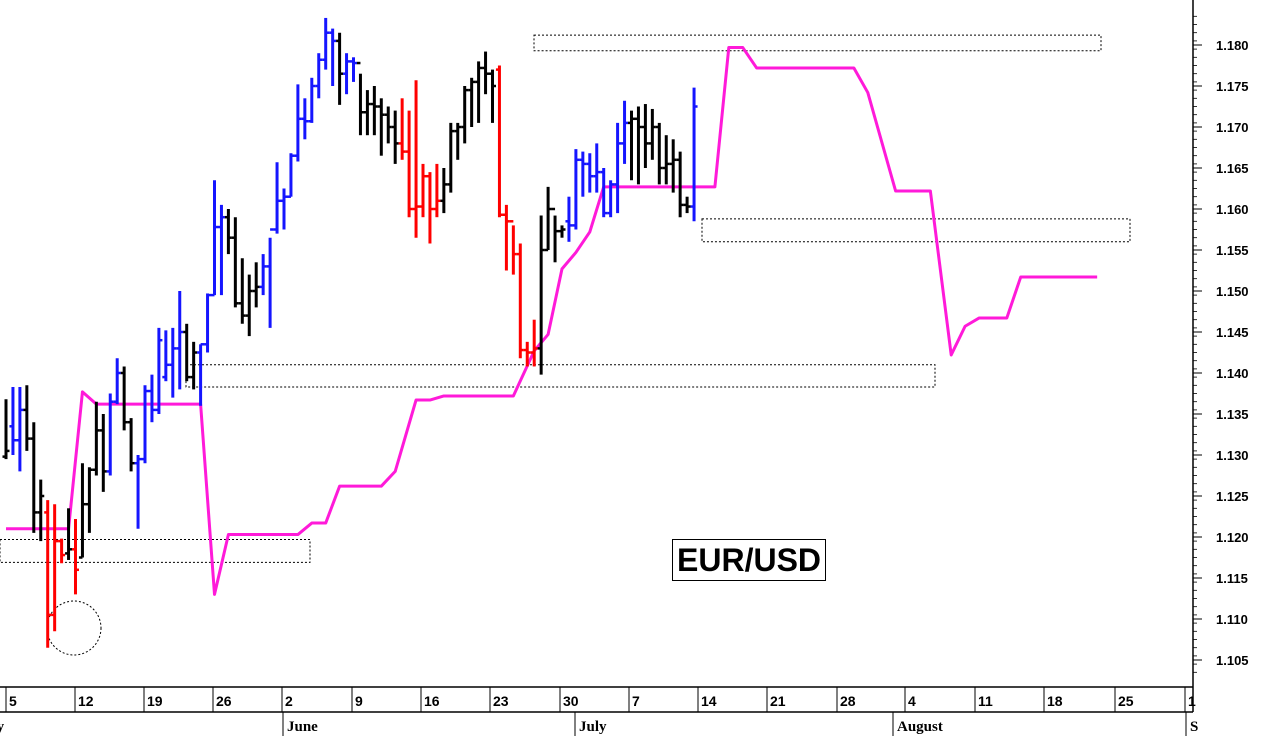  What do you see at coordinates (1232, 209) in the screenshot?
I see `y-tick-label: 1.160` at bounding box center [1232, 209].